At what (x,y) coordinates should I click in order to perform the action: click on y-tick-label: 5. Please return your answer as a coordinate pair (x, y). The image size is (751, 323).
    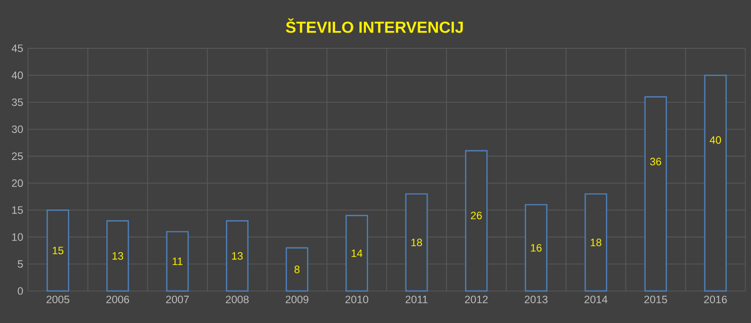
    Looking at the image, I should click on (20, 264).